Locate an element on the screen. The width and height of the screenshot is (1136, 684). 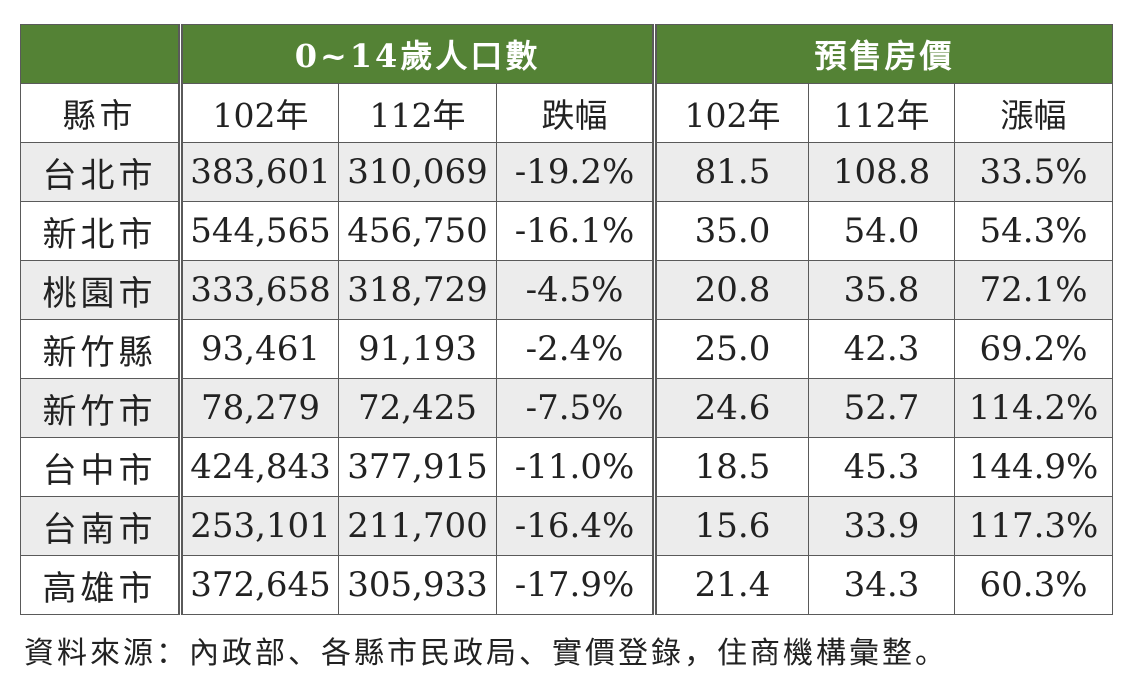
cell-pop-change: -19.2% is located at coordinates (576, 172).